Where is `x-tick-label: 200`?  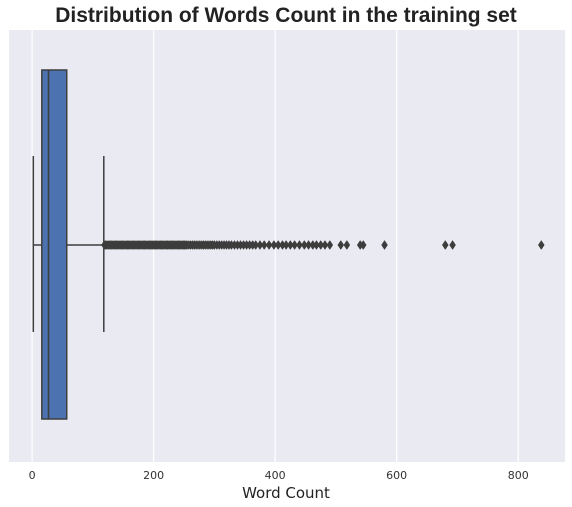
x-tick-label: 200 is located at coordinates (153, 475).